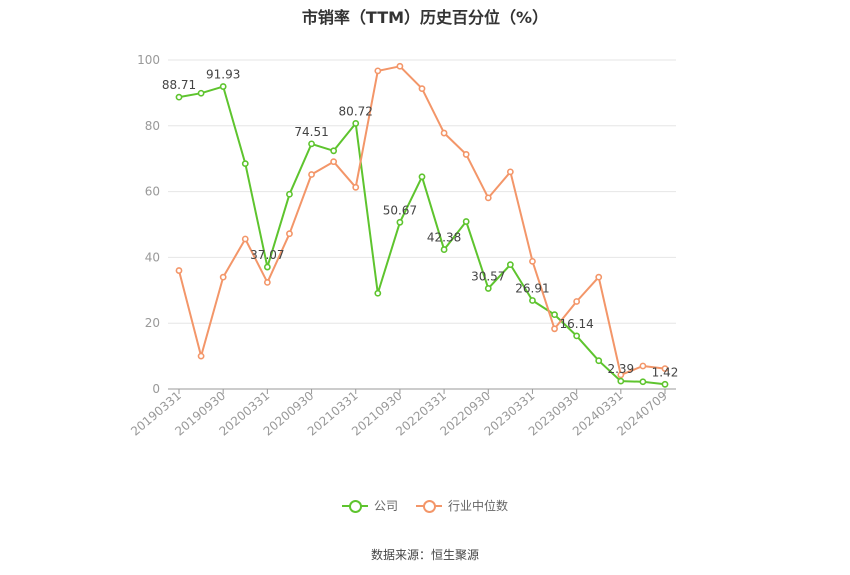  What do you see at coordinates (148, 60) in the screenshot?
I see `y-tick-label: 100` at bounding box center [148, 60].